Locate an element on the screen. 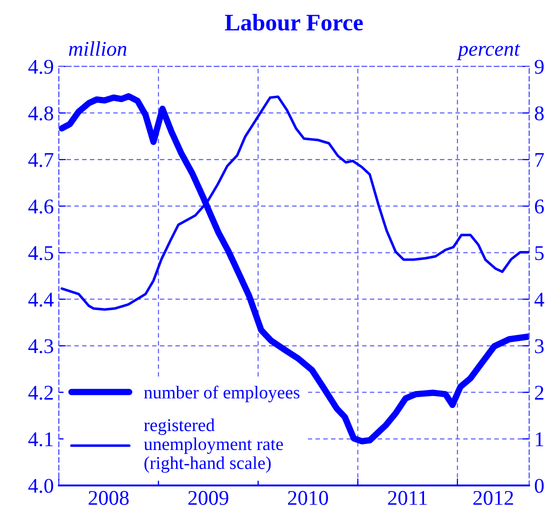 The image size is (560, 511). x-tick-label: 2011 is located at coordinates (407, 497).